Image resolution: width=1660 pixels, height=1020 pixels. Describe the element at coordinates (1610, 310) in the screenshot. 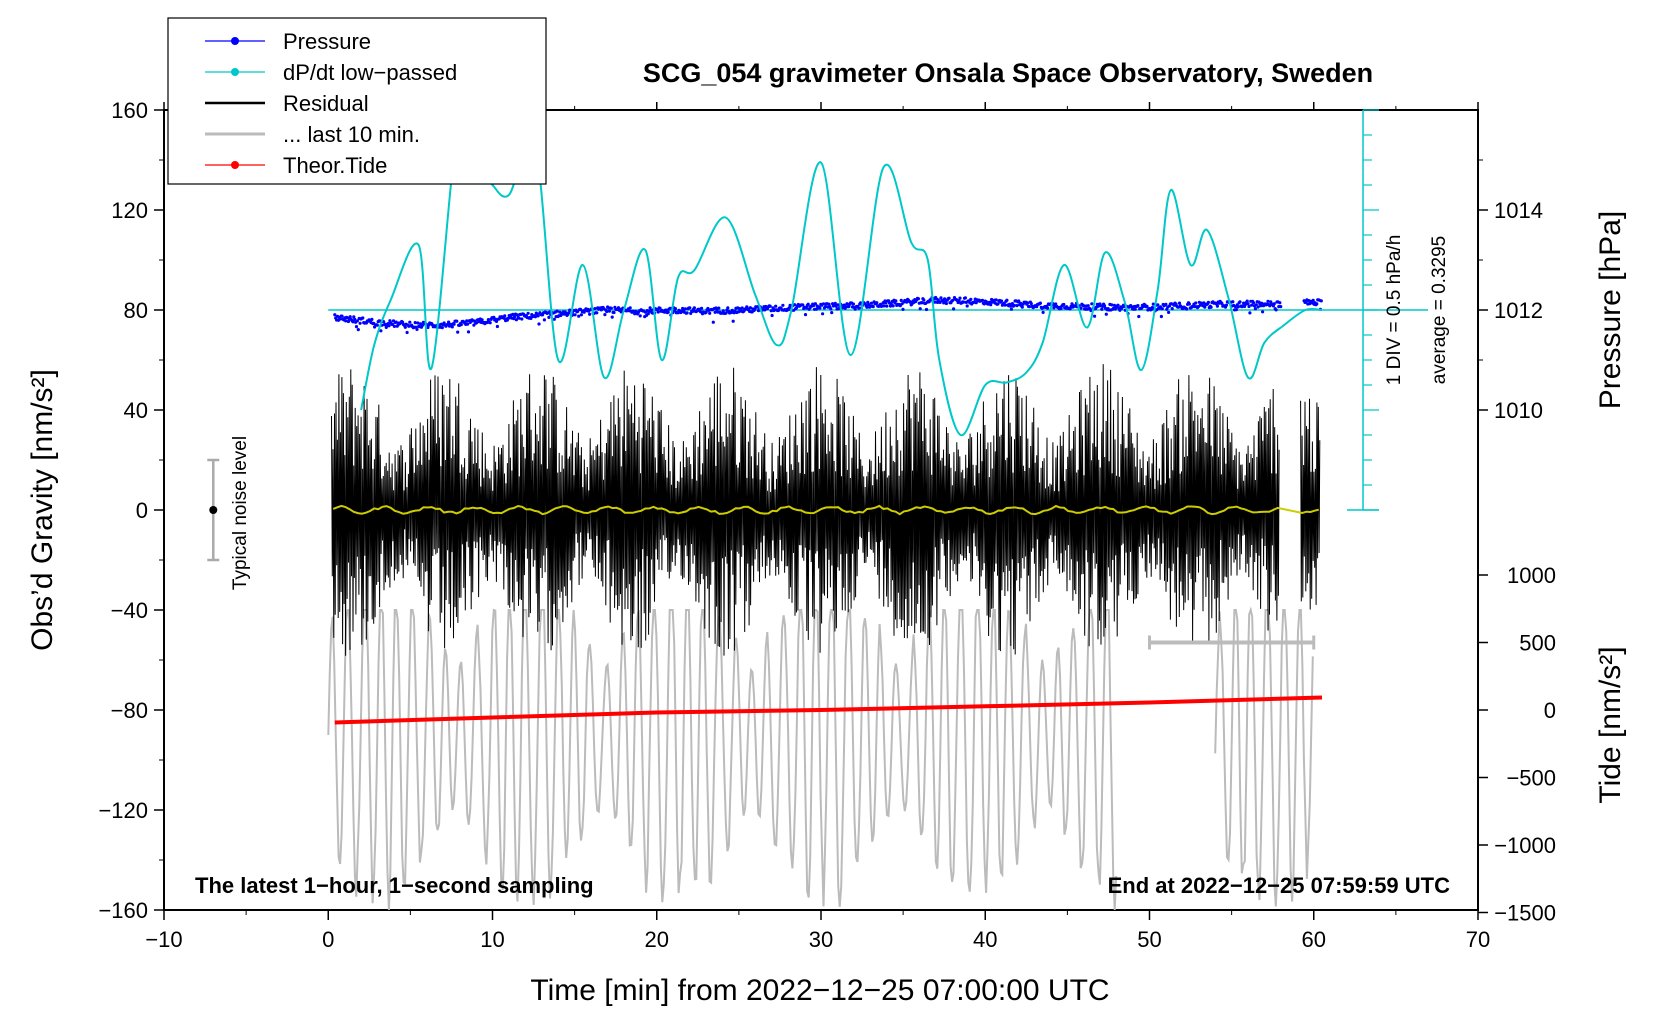

I see `y-axis-label-pressure: Pressure [hPa]` at that location.